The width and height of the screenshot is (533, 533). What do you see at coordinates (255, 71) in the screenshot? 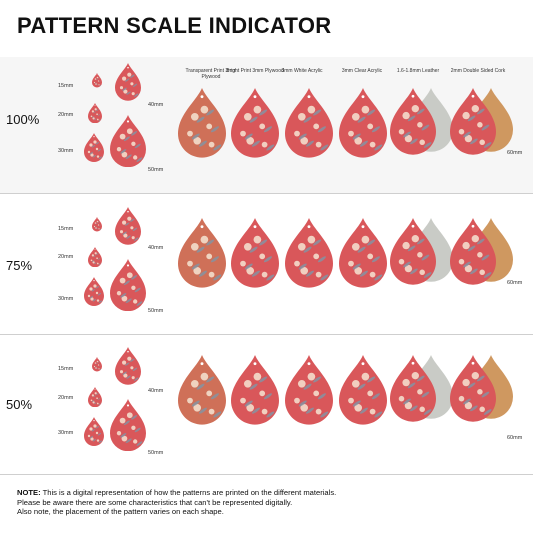
I see `material-label-bright-plywood: Bright Print 3mm Plywood` at bounding box center [255, 71].